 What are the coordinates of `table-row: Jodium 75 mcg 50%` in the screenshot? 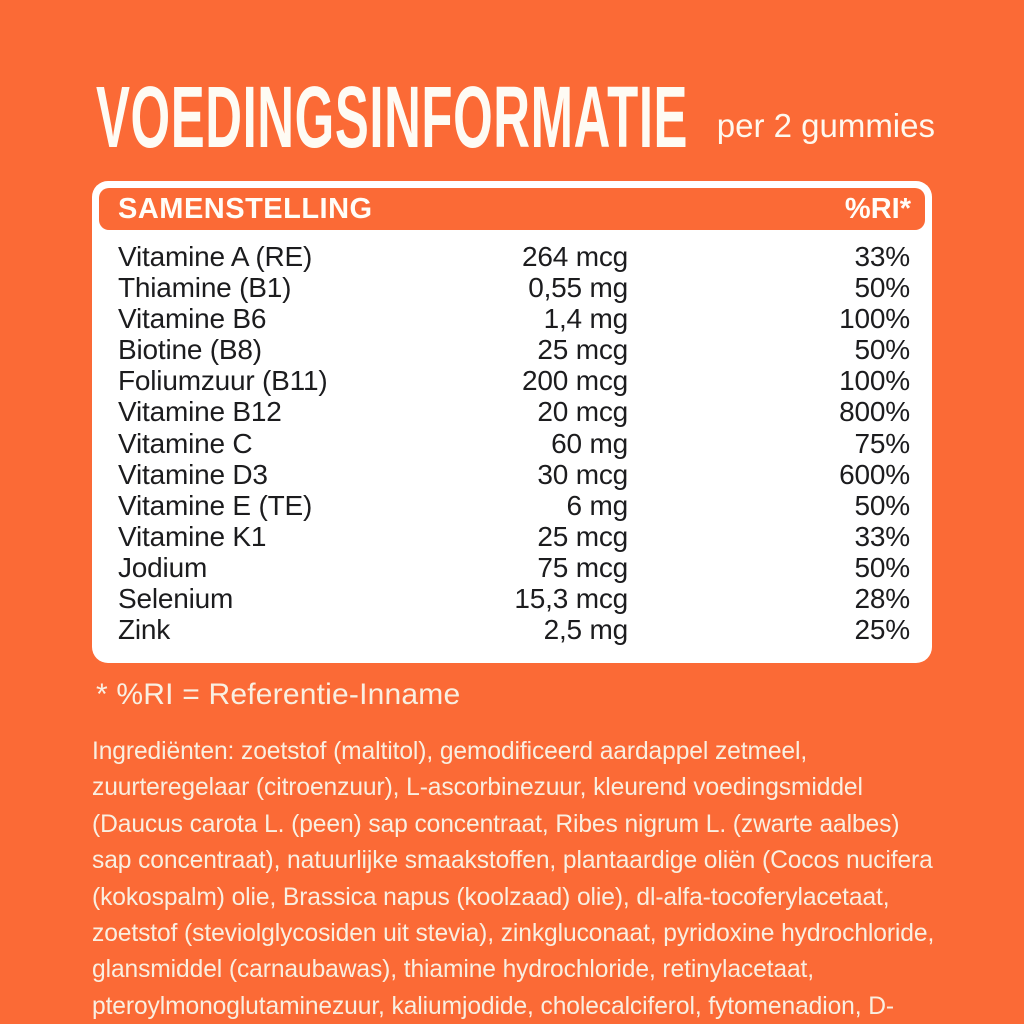 It's located at (514, 567).